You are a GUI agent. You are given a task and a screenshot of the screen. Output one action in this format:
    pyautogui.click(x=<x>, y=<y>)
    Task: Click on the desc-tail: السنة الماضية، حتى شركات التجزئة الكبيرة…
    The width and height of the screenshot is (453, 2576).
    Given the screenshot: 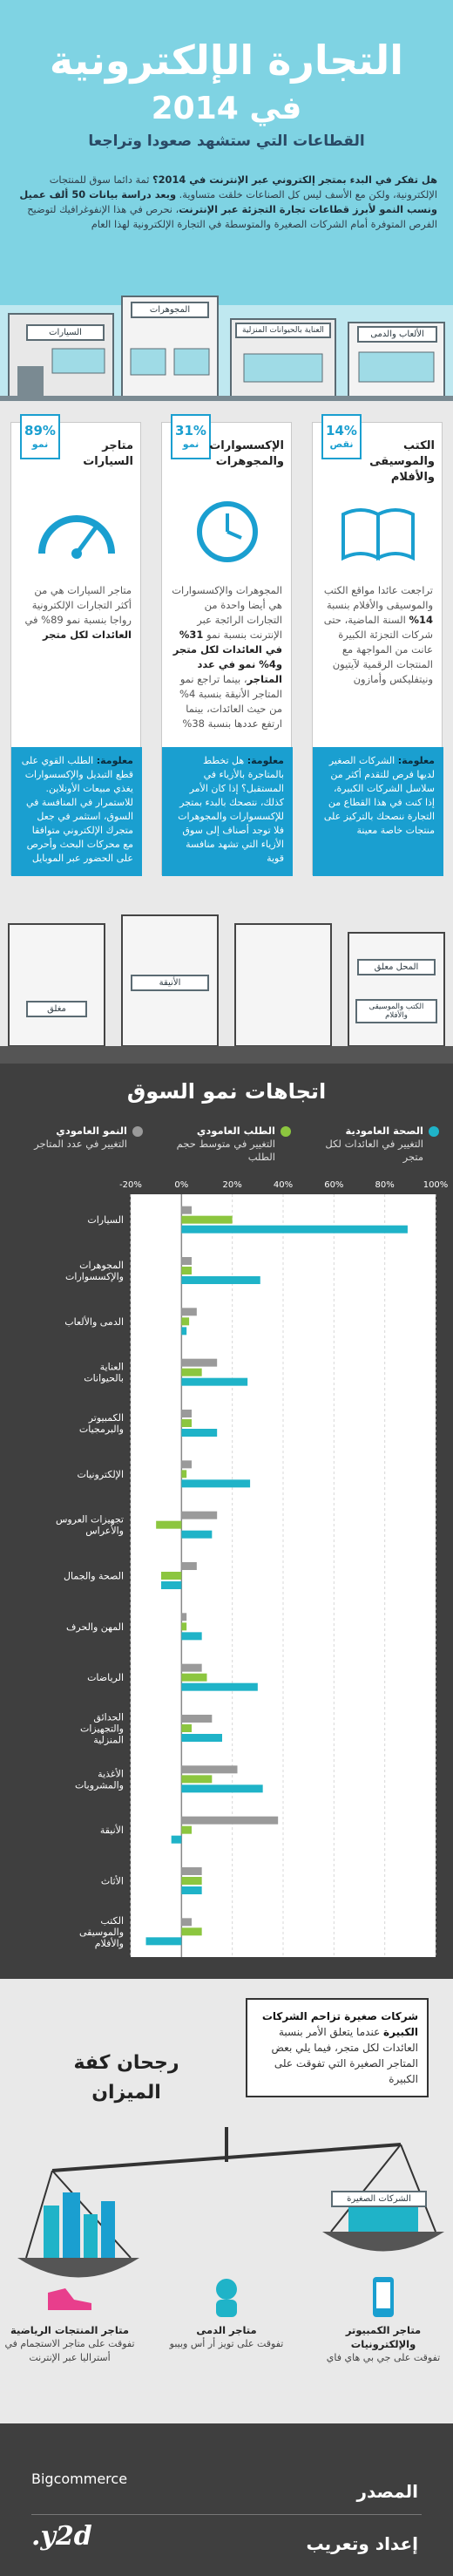 What is the action you would take?
    pyautogui.click(x=378, y=650)
    